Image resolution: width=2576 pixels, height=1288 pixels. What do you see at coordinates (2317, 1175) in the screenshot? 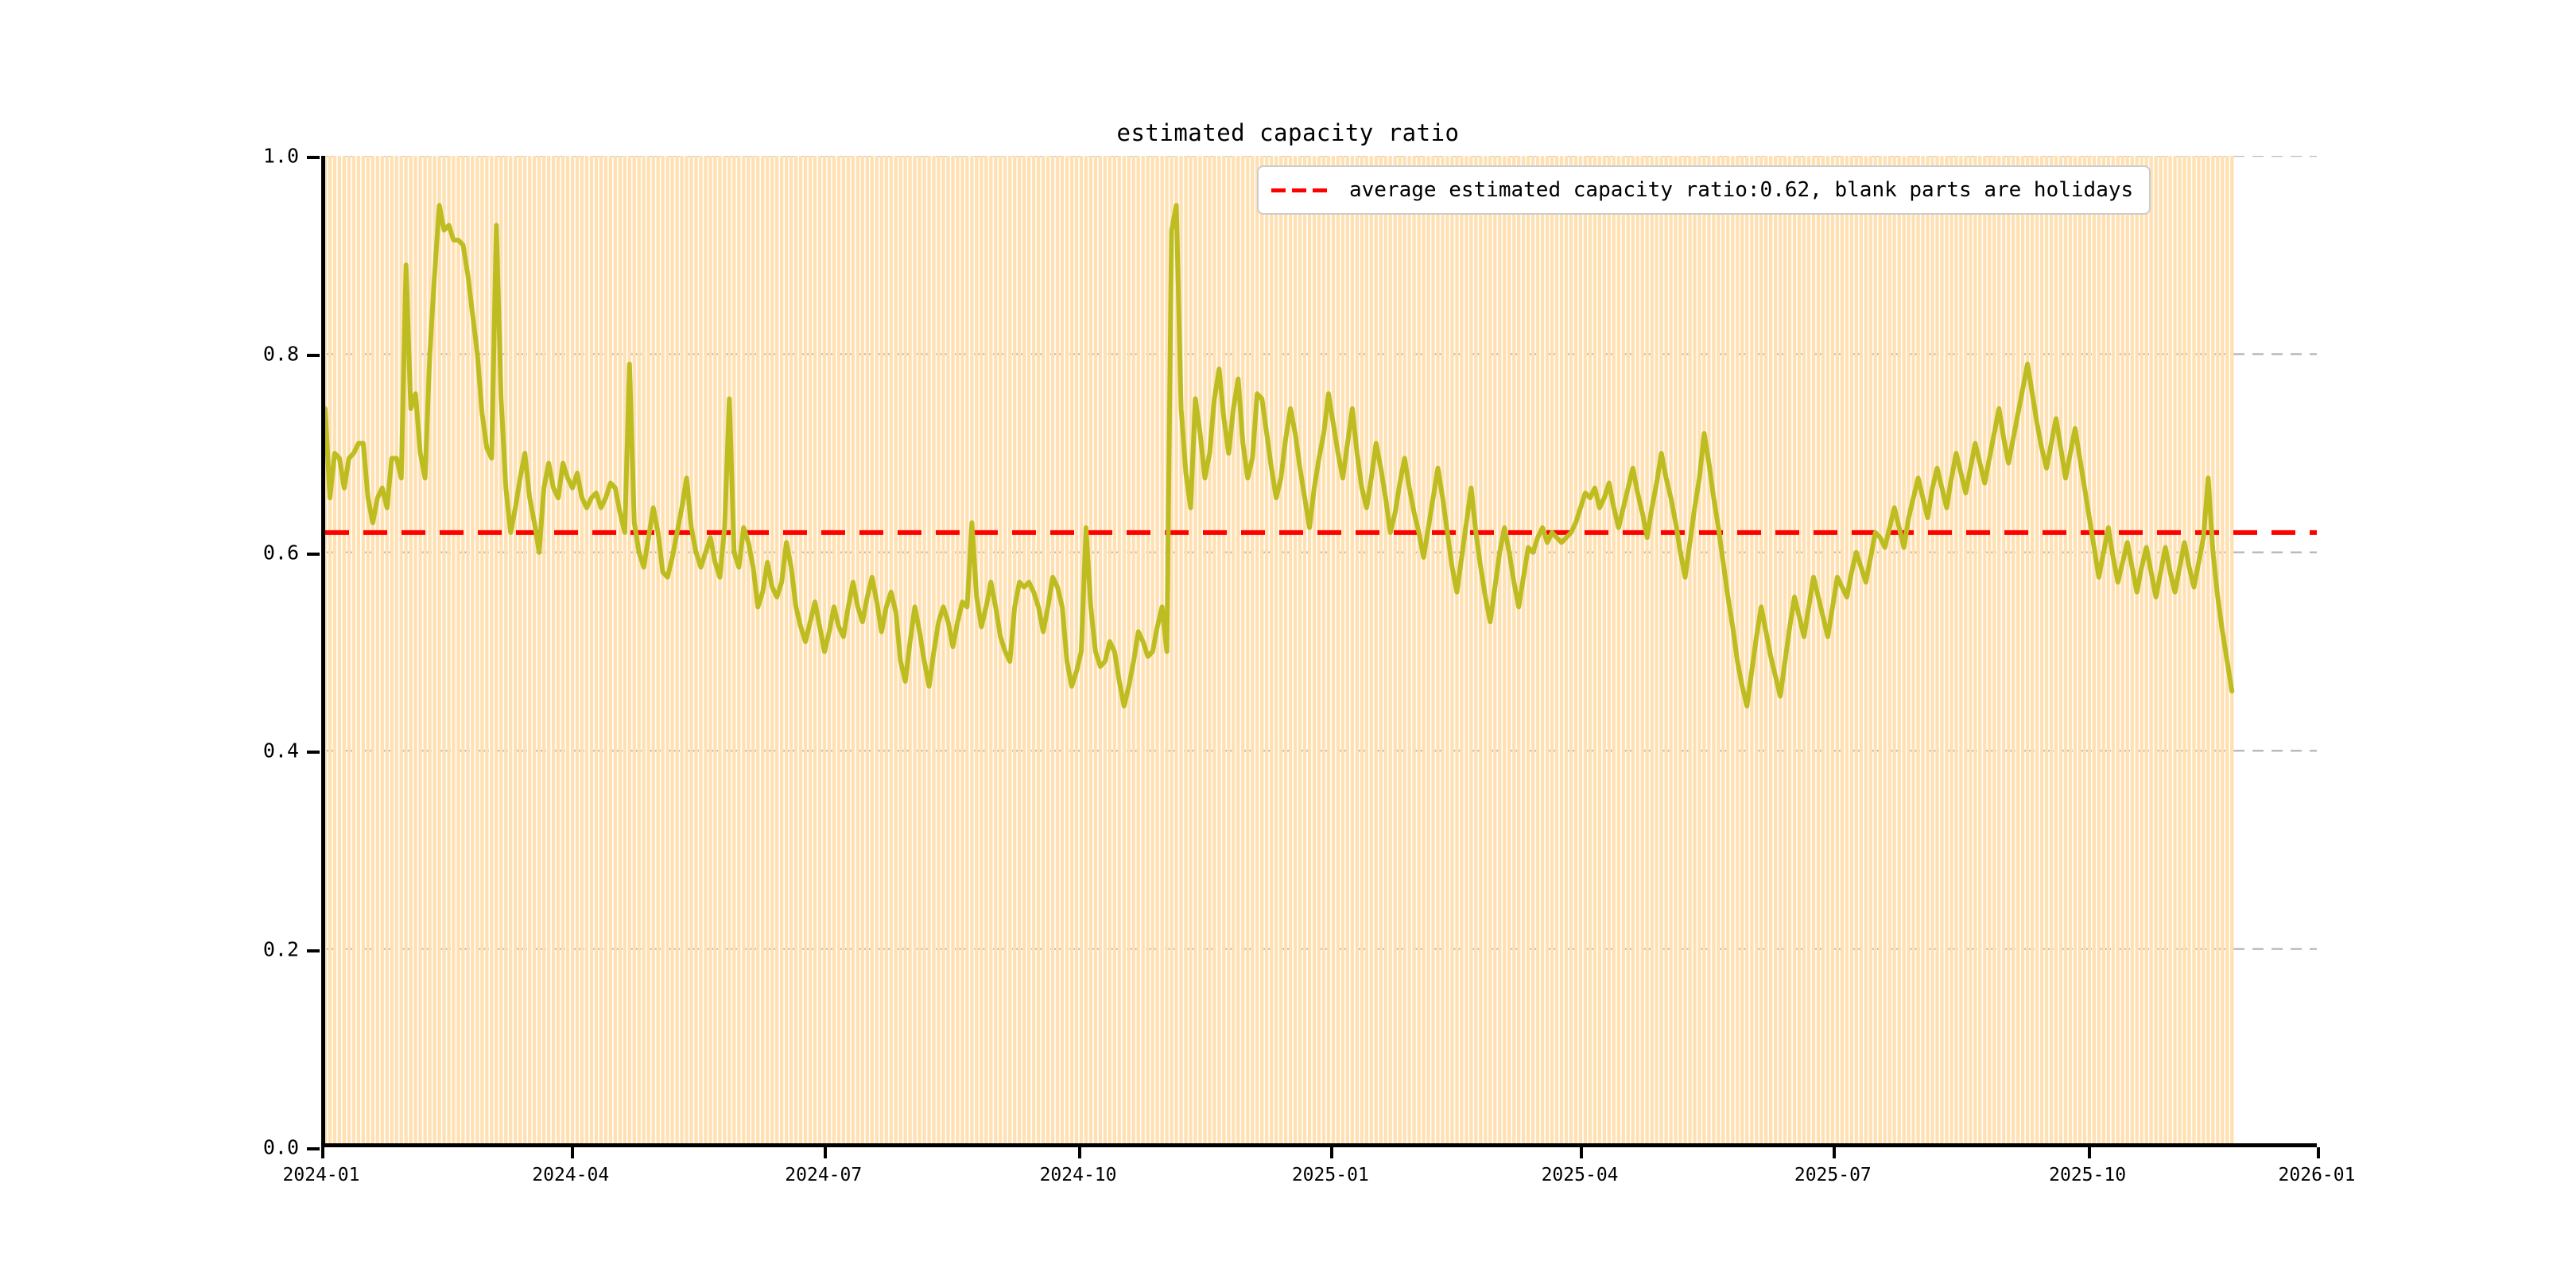
I see `x-axis-tick-label: 2026-01` at bounding box center [2317, 1175].